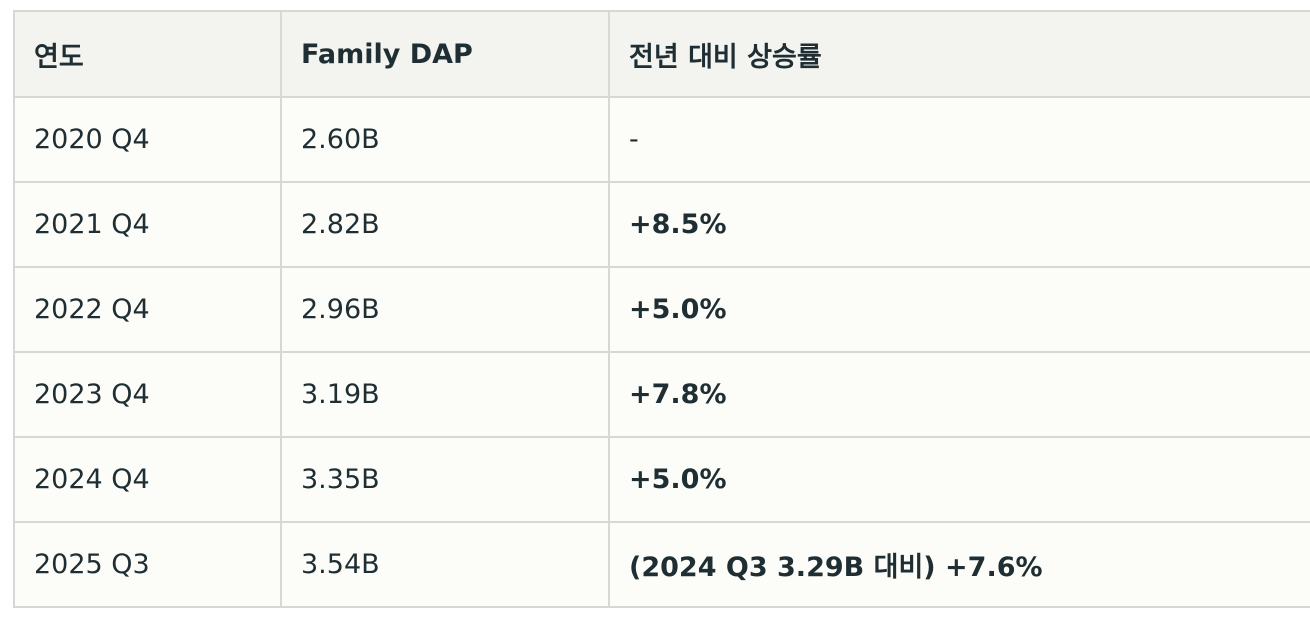  What do you see at coordinates (147, 309) in the screenshot?
I see `cell-year: 2022 Q4` at bounding box center [147, 309].